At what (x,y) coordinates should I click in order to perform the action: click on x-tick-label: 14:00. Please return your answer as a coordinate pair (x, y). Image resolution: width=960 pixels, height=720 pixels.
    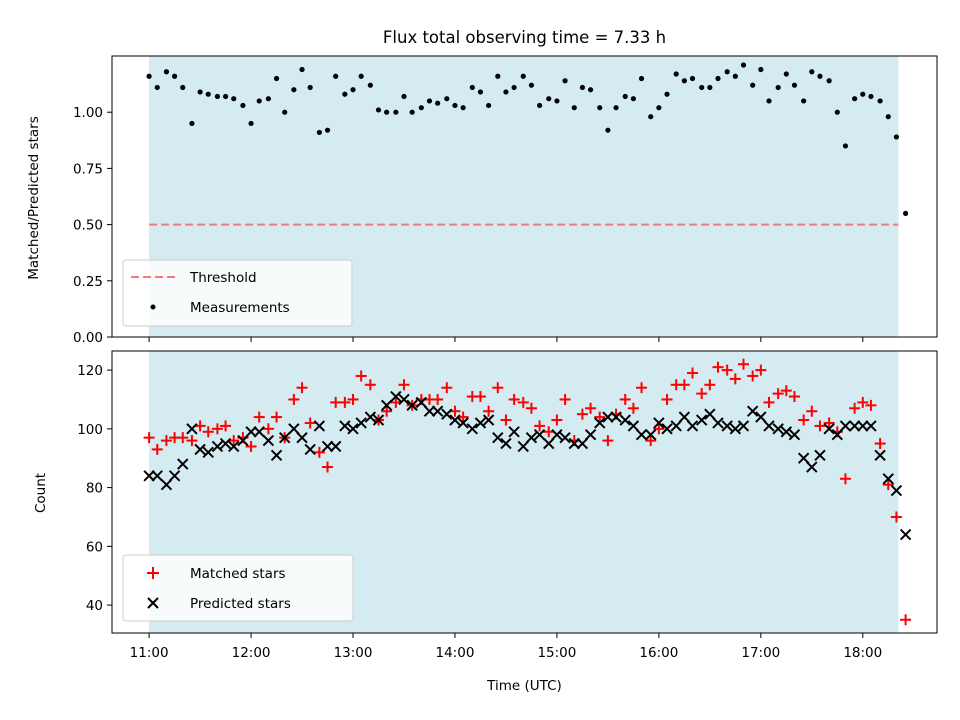
    Looking at the image, I should click on (455, 653).